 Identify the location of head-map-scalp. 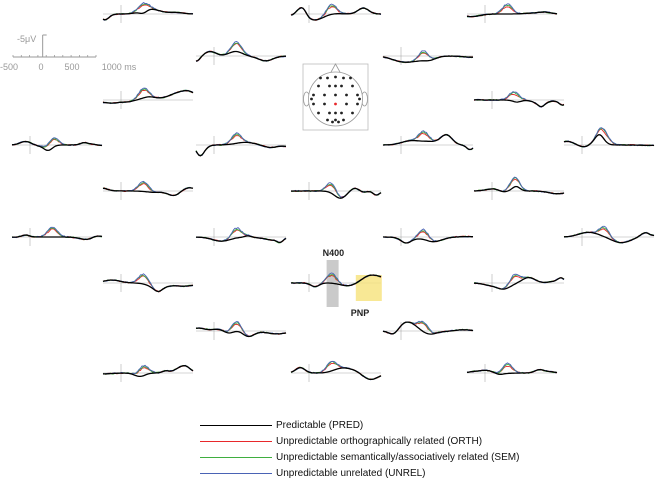
(335, 99).